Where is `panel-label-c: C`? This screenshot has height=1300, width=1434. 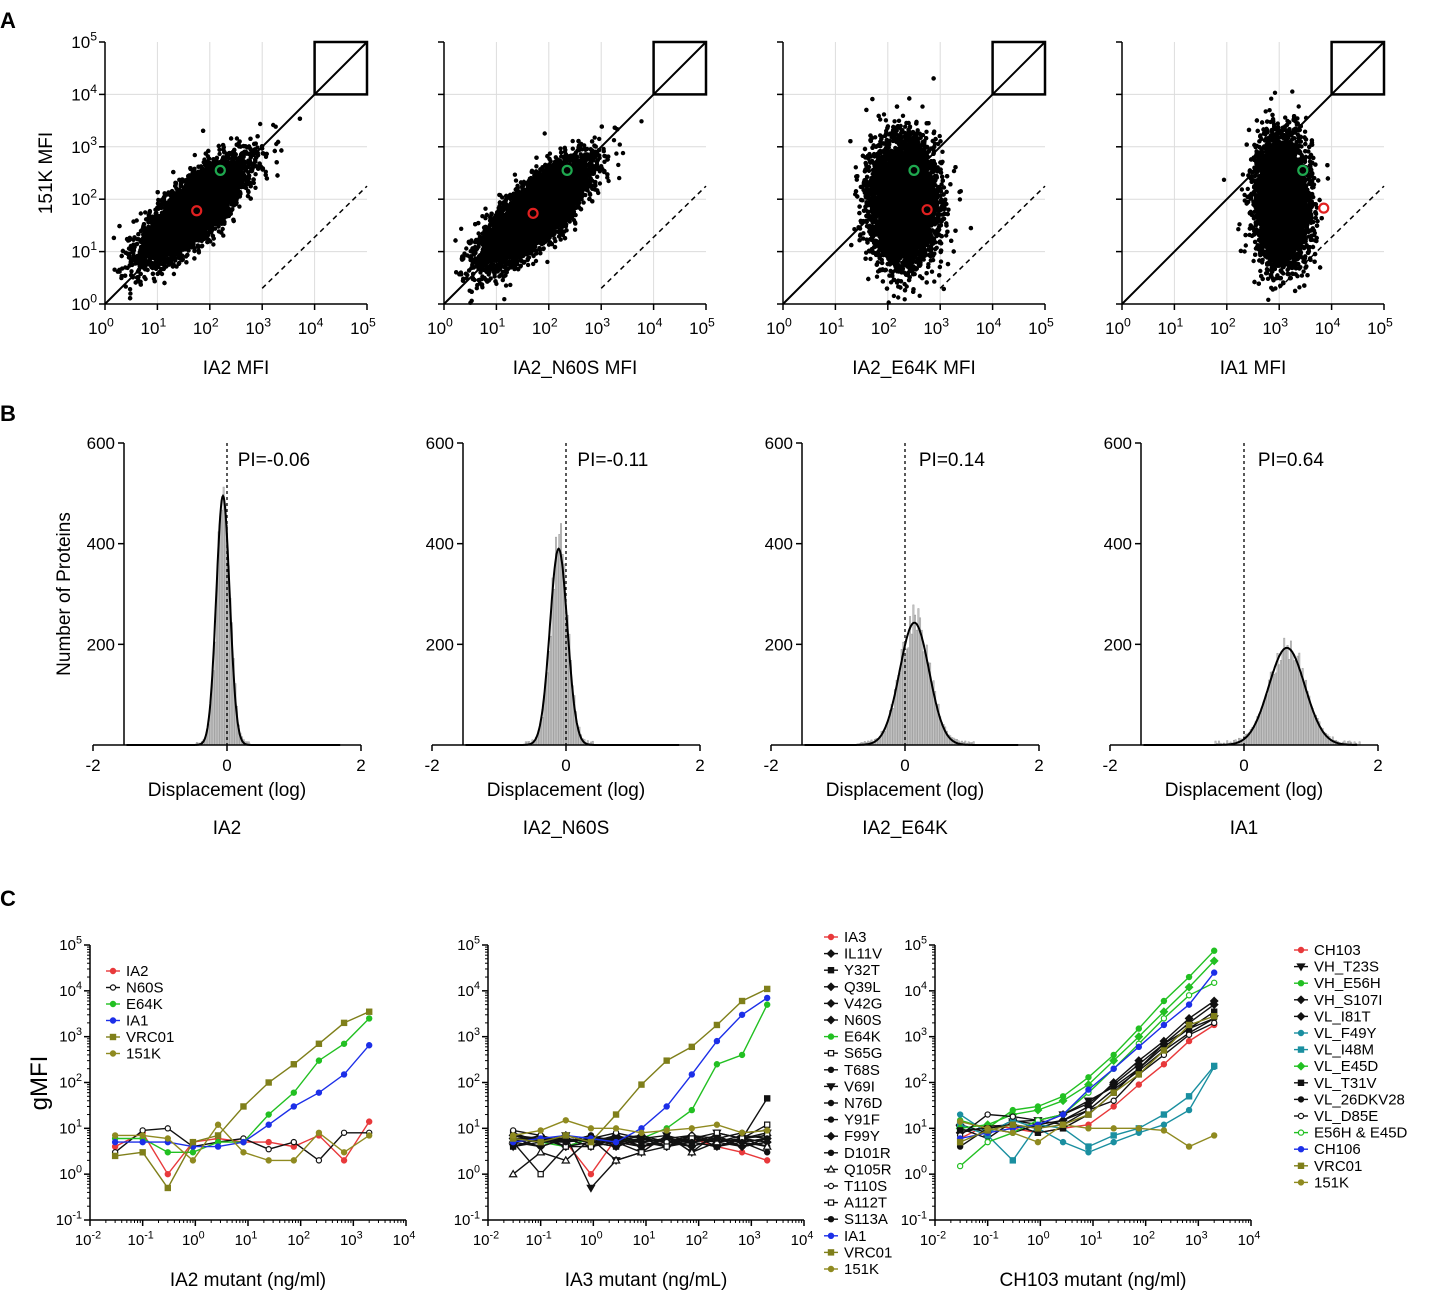 panel-label-c: C is located at coordinates (8, 898).